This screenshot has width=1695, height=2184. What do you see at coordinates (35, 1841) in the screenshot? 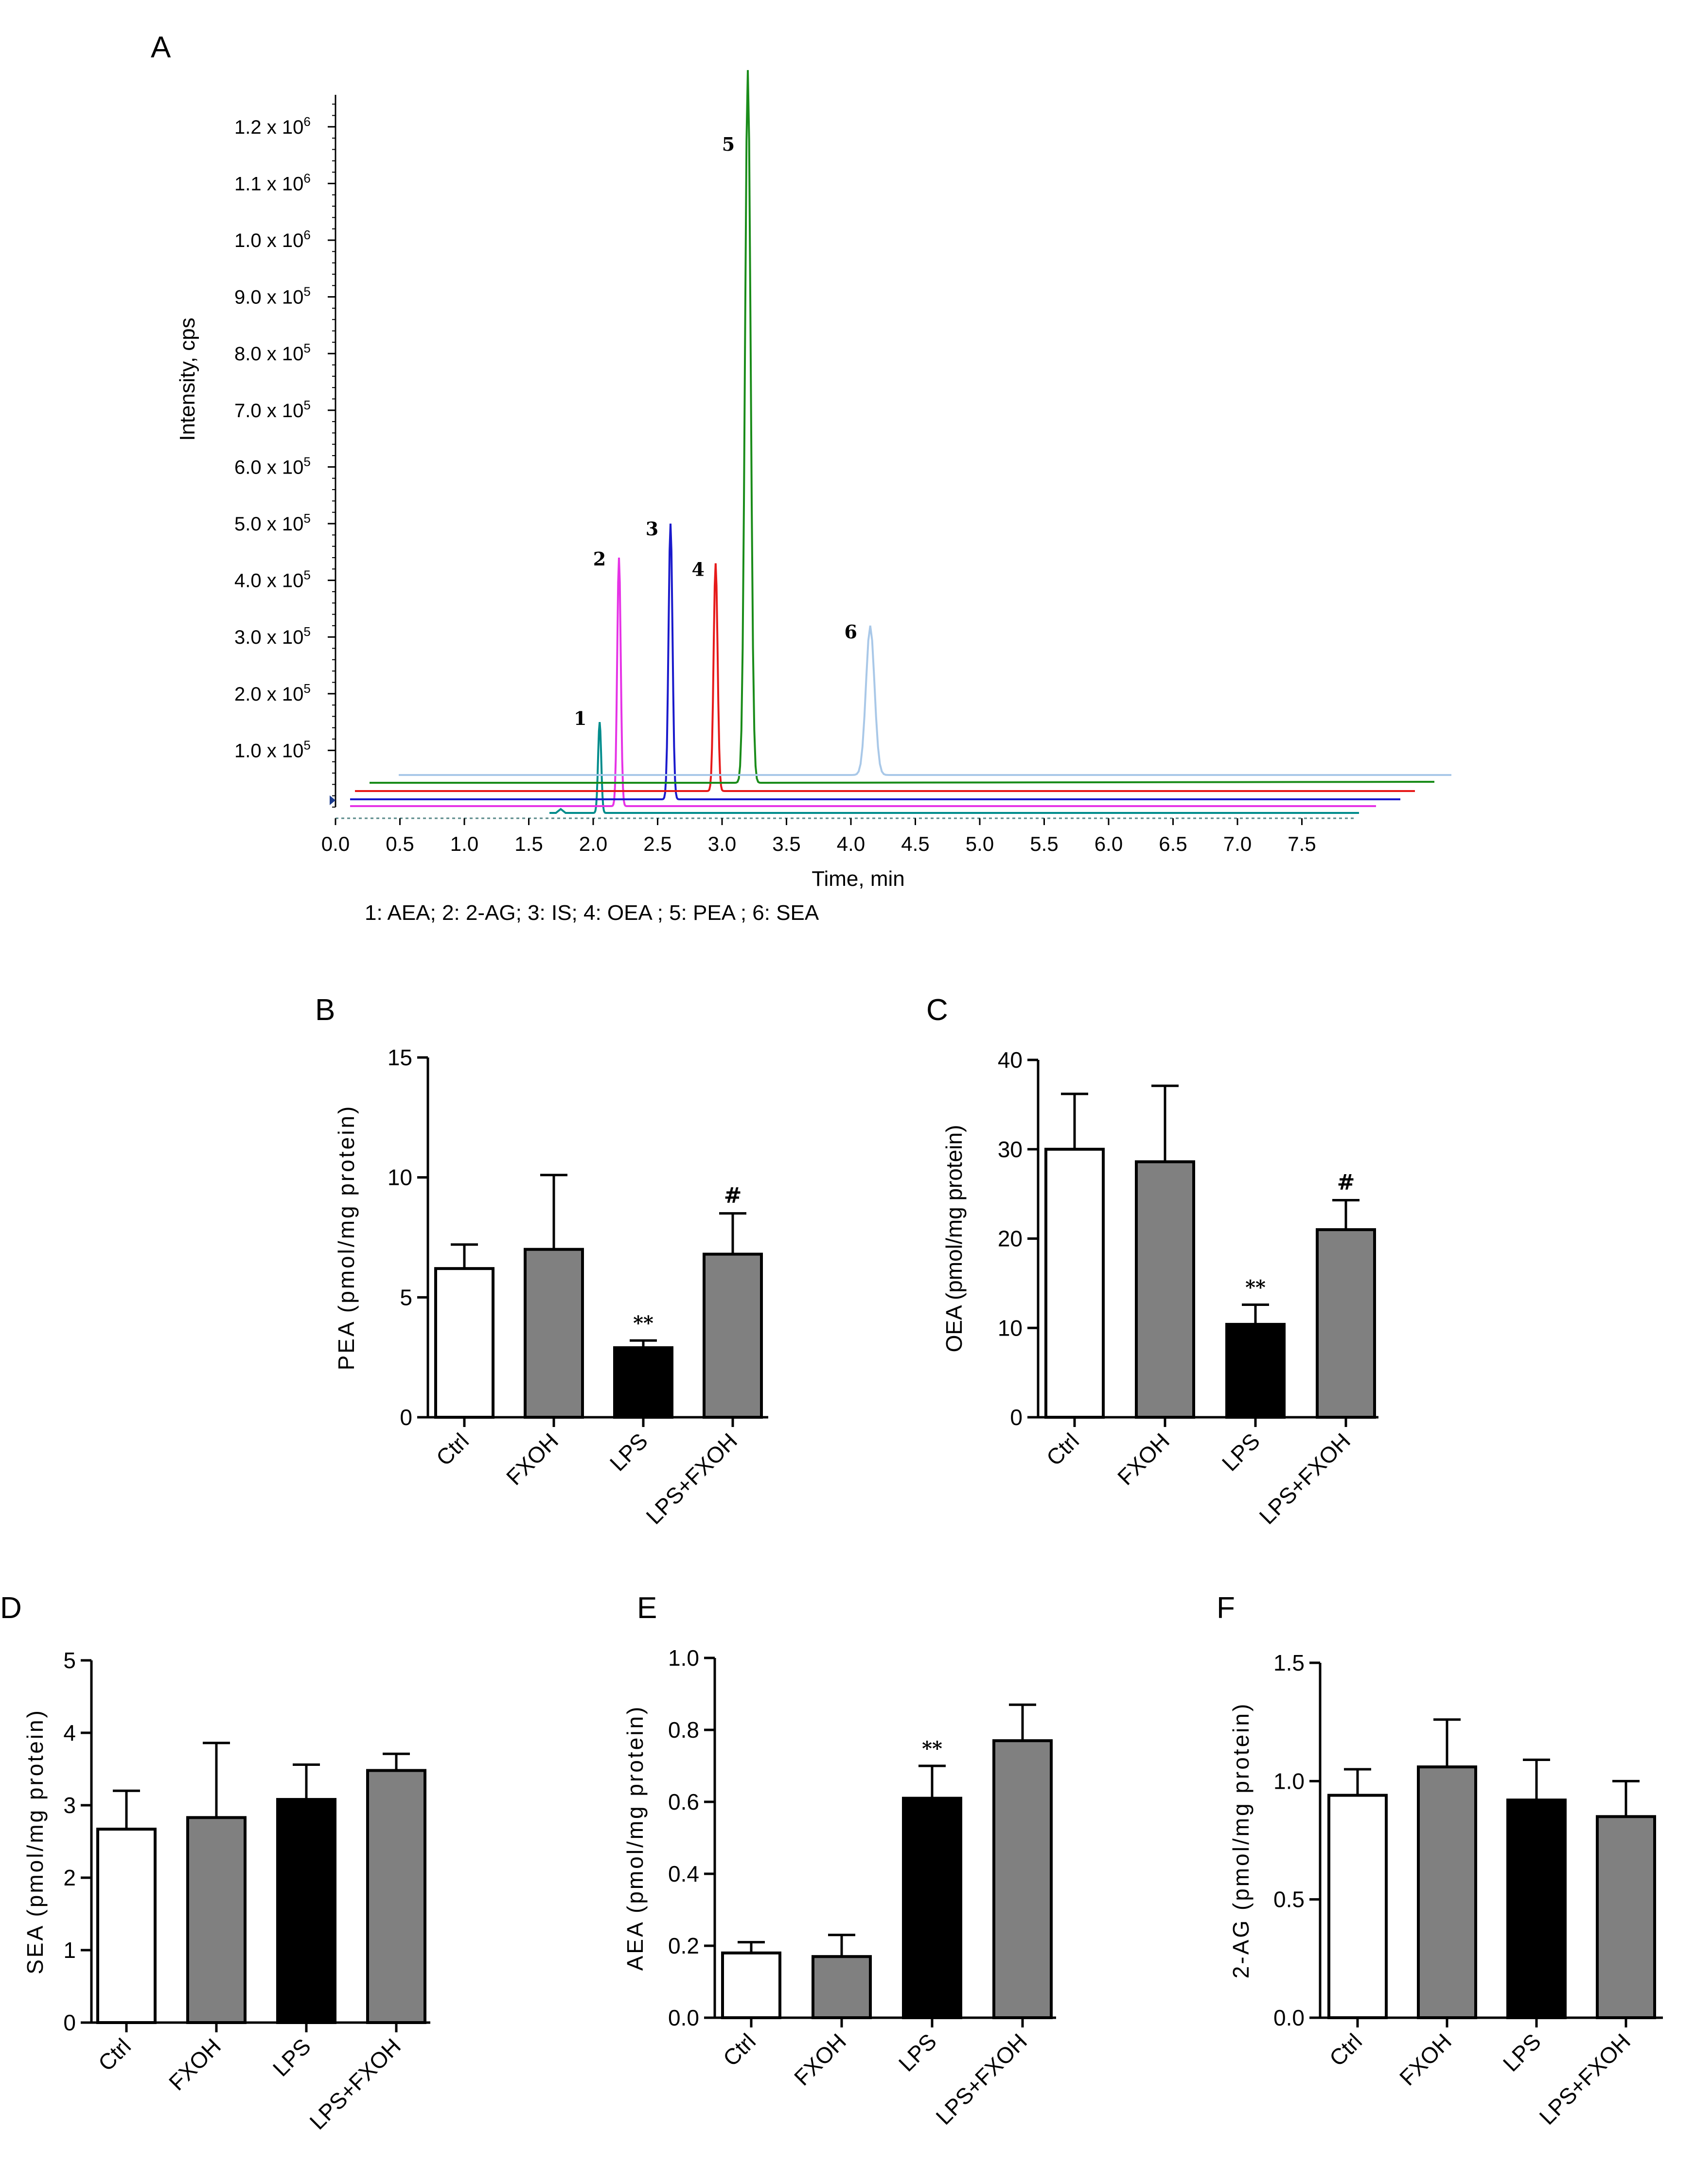
I see `y-axis-label: SEA (pmol/mg protein)` at bounding box center [35, 1841].